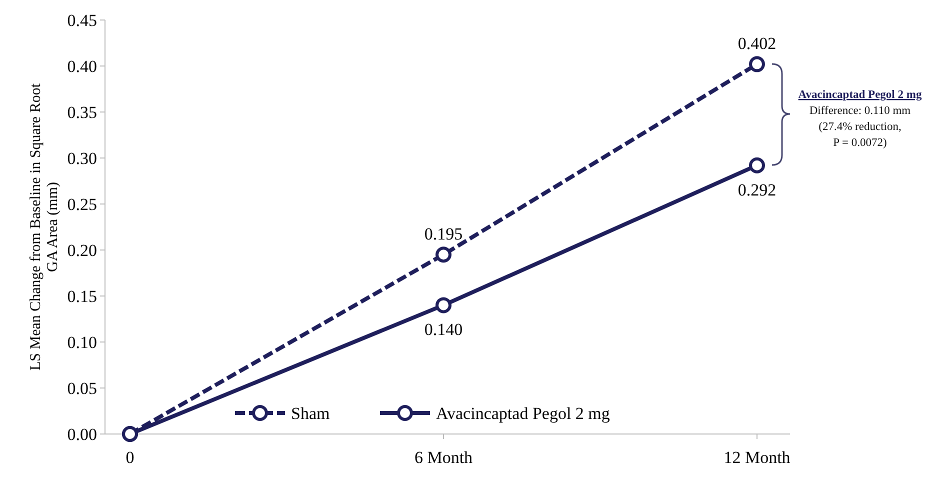 The image size is (934, 478). What do you see at coordinates (82, 158) in the screenshot?
I see `y-tick-label: 0.30` at bounding box center [82, 158].